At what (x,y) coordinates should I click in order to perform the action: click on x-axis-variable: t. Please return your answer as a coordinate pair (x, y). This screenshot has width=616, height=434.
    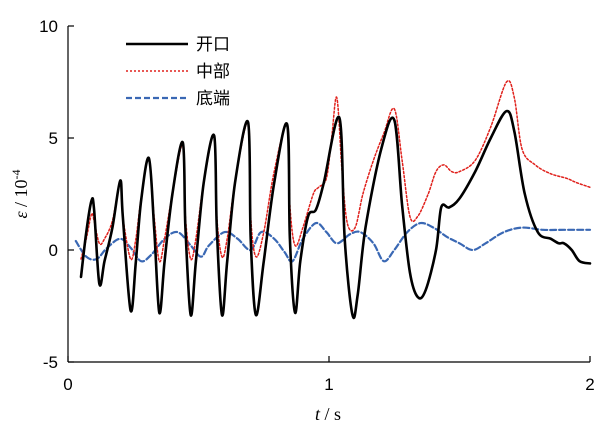
    Looking at the image, I should click on (318, 414).